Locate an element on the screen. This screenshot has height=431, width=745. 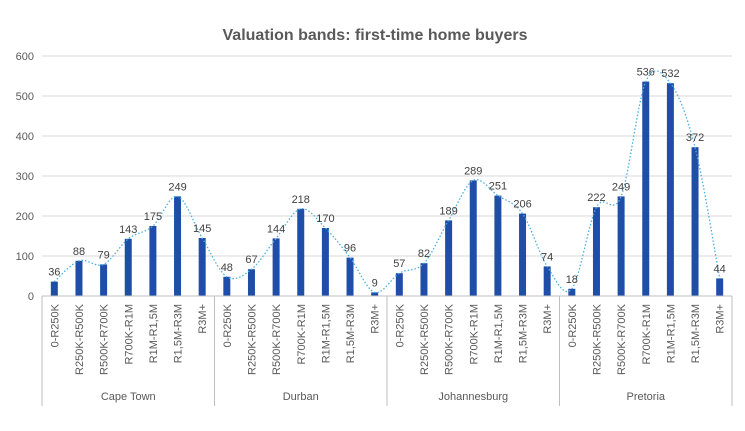
y-axis: 0 100 200 300 400 500 600 is located at coordinates (25, 177).